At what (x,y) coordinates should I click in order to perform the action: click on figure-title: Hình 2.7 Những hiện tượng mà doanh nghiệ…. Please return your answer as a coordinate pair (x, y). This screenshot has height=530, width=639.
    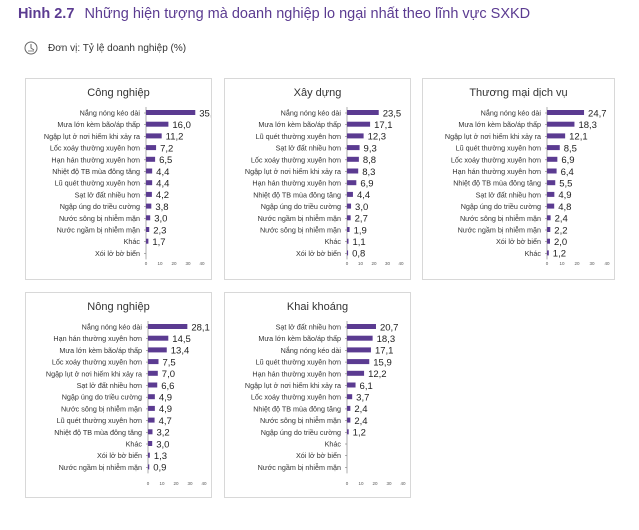
    Looking at the image, I should click on (274, 14).